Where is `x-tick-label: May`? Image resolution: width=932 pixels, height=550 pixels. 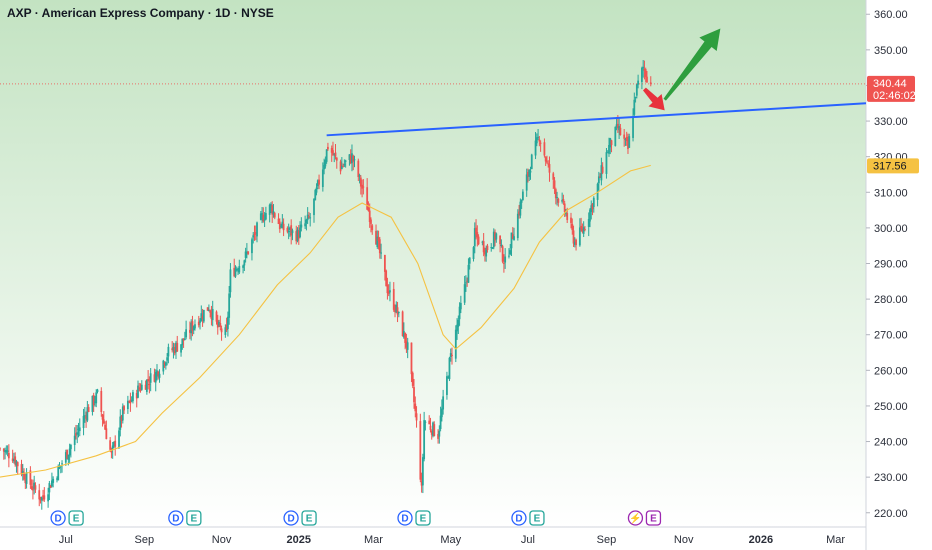 x-tick-label: May is located at coordinates (450, 540).